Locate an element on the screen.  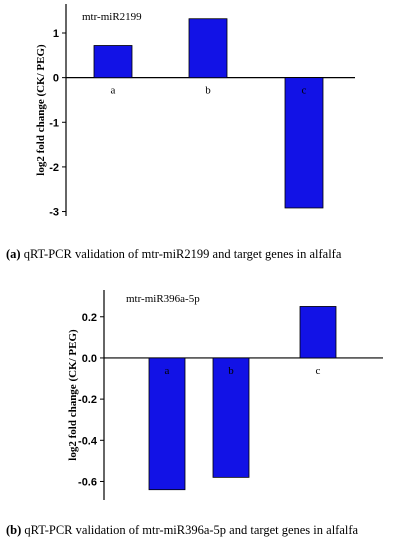
chart-b-bar-b is located at coordinates (231, 417).